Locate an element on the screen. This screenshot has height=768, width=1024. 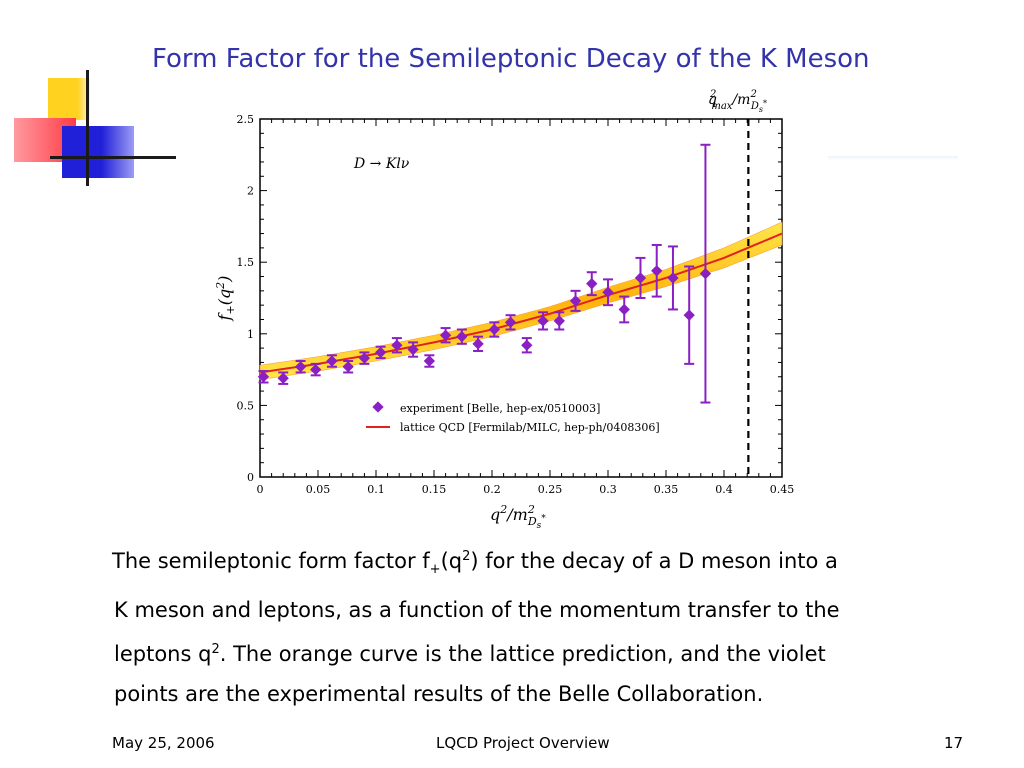
x-tick-label: 0.25 is located at coordinates (550, 489).